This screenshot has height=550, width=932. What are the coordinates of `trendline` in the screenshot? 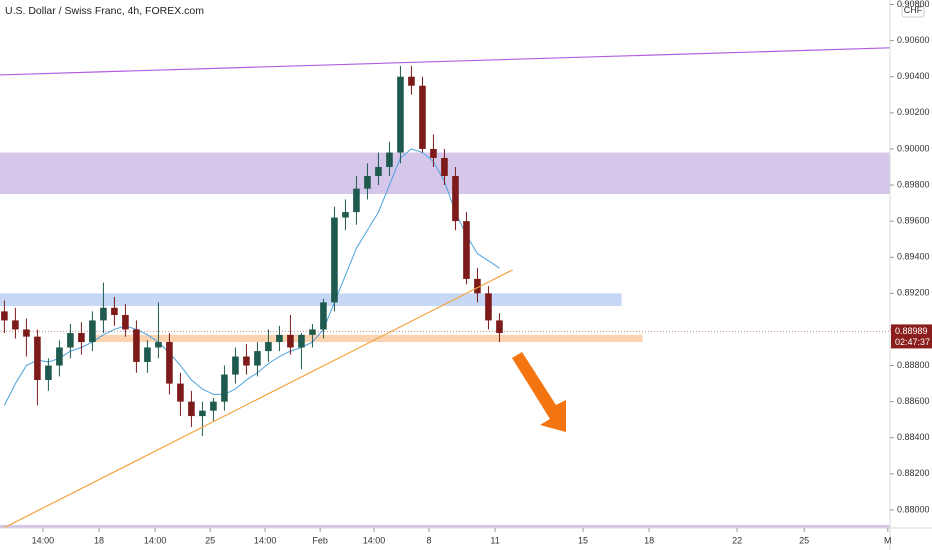 It's located at (445, 61).